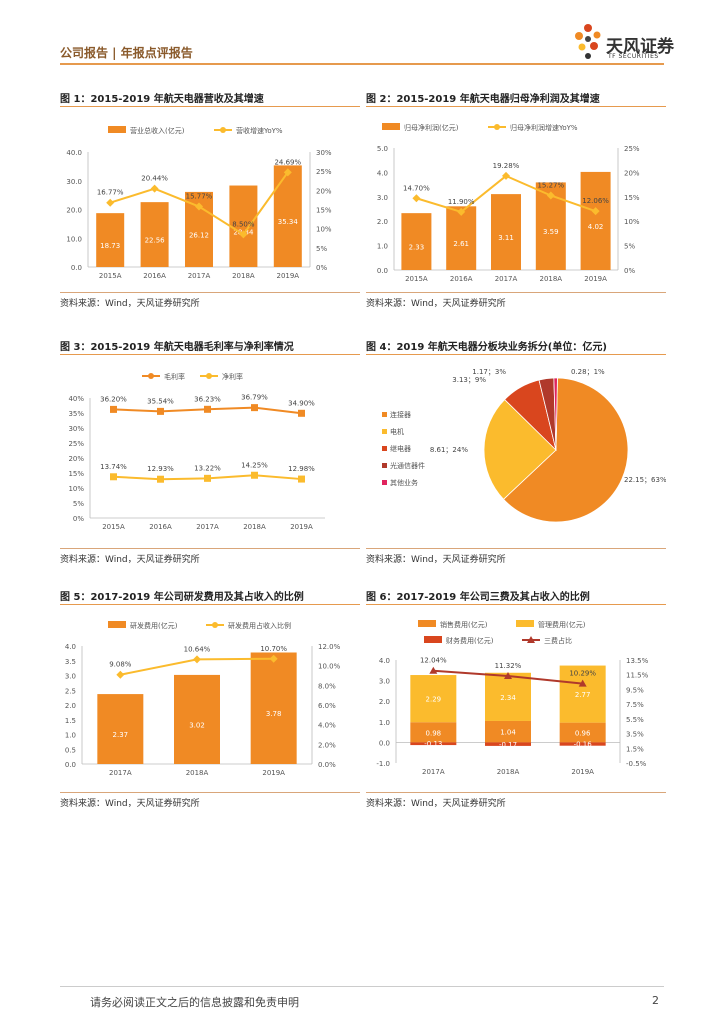  I want to click on line-value-label: 19.28%, so click(506, 166).